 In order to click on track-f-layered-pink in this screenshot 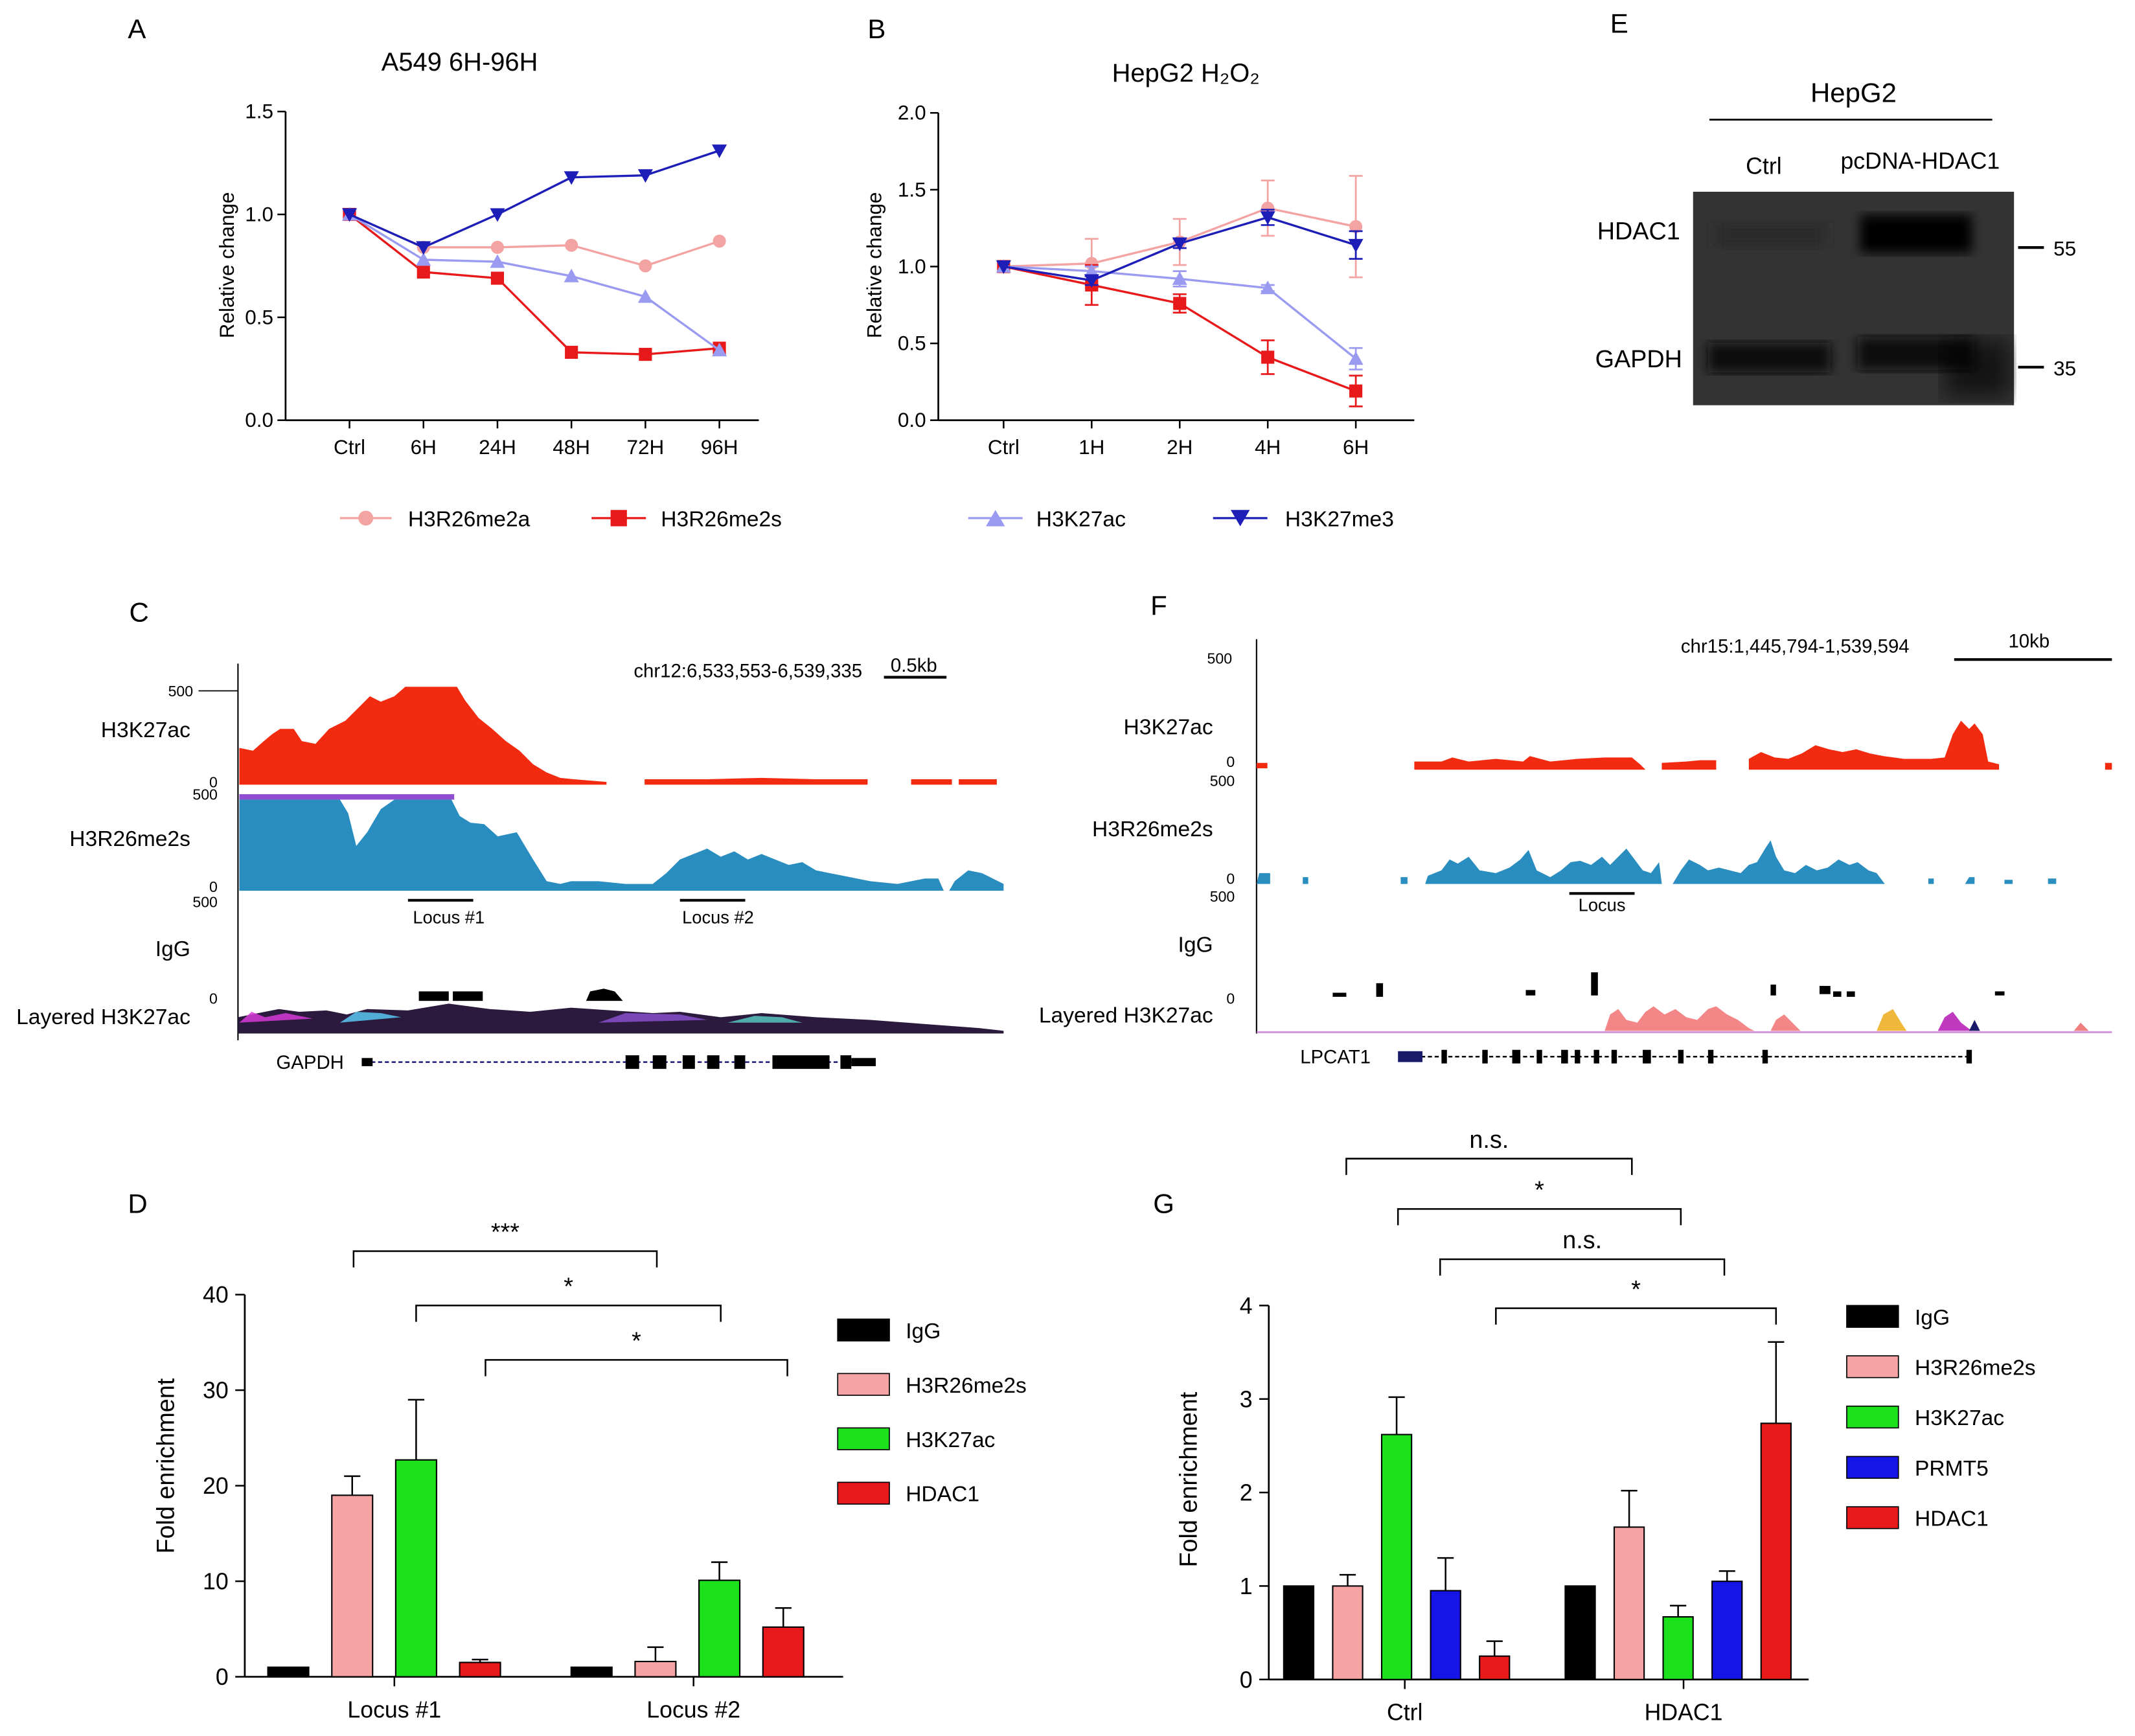, I will do `click(2081, 1026)`.